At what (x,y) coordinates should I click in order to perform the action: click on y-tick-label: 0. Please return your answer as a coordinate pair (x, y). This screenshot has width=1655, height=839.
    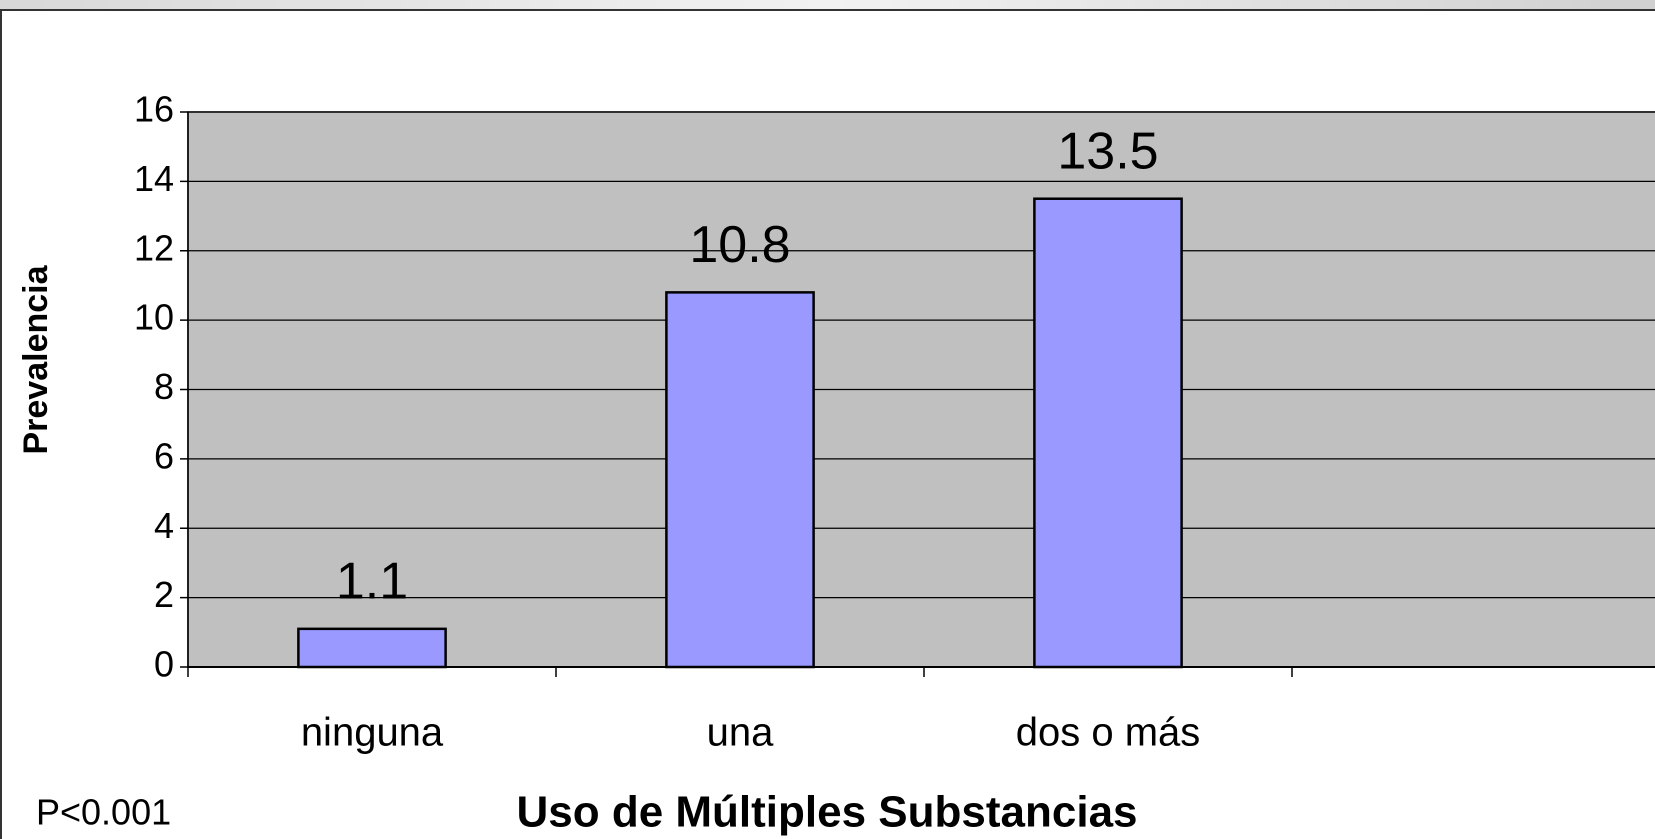
    Looking at the image, I should click on (164, 664).